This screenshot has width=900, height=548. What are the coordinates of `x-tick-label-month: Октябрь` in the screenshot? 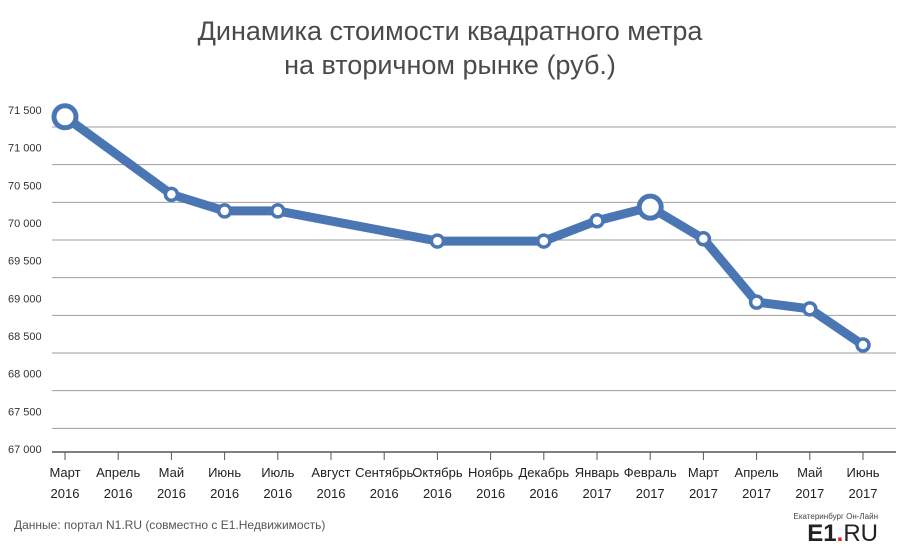 It's located at (437, 472).